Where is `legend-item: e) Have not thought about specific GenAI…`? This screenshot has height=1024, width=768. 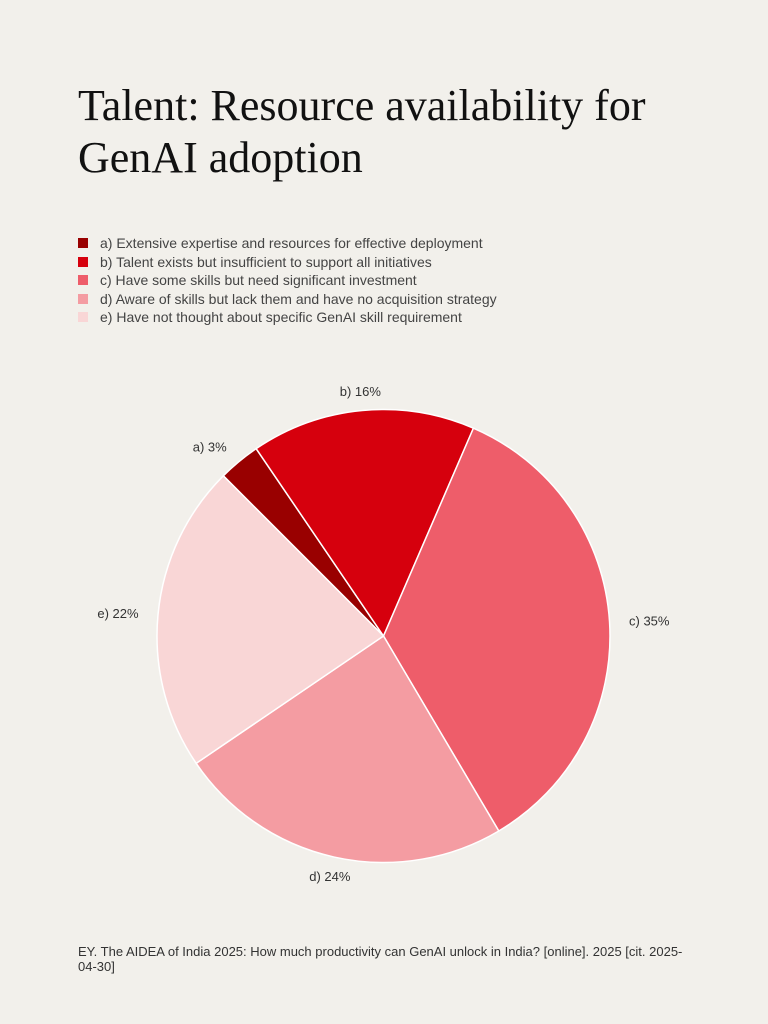 legend-item: e) Have not thought about specific GenAI… is located at coordinates (287, 317).